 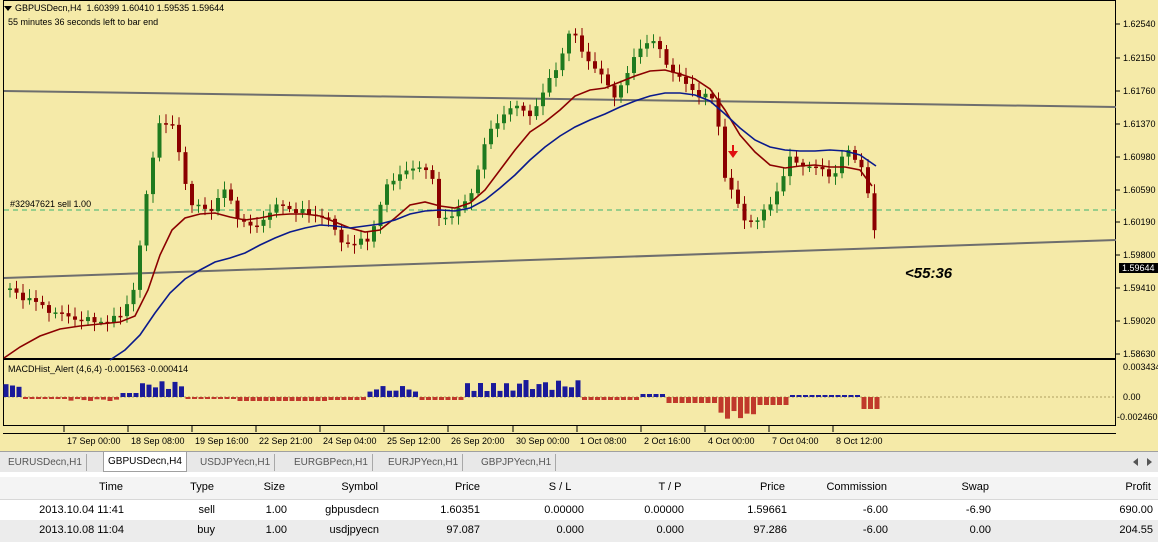 What do you see at coordinates (45, 462) in the screenshot?
I see `tab-eurusdecn-h1: EURUSDecn,H1` at bounding box center [45, 462].